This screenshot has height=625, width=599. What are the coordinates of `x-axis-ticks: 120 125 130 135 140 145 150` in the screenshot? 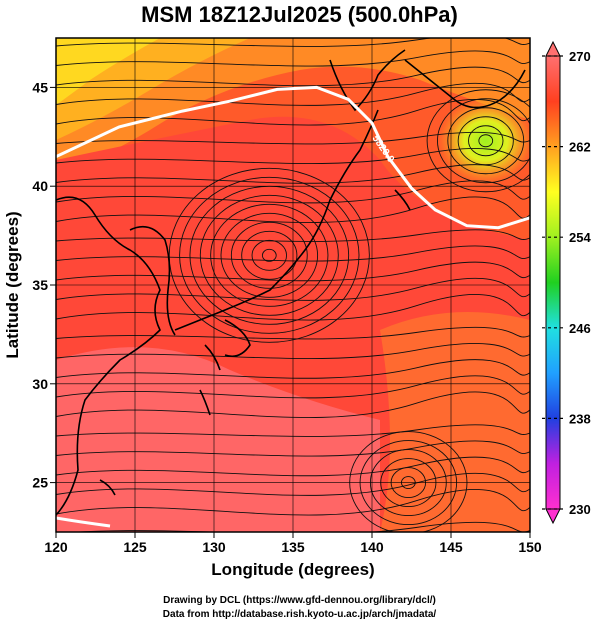 It's located at (293, 543).